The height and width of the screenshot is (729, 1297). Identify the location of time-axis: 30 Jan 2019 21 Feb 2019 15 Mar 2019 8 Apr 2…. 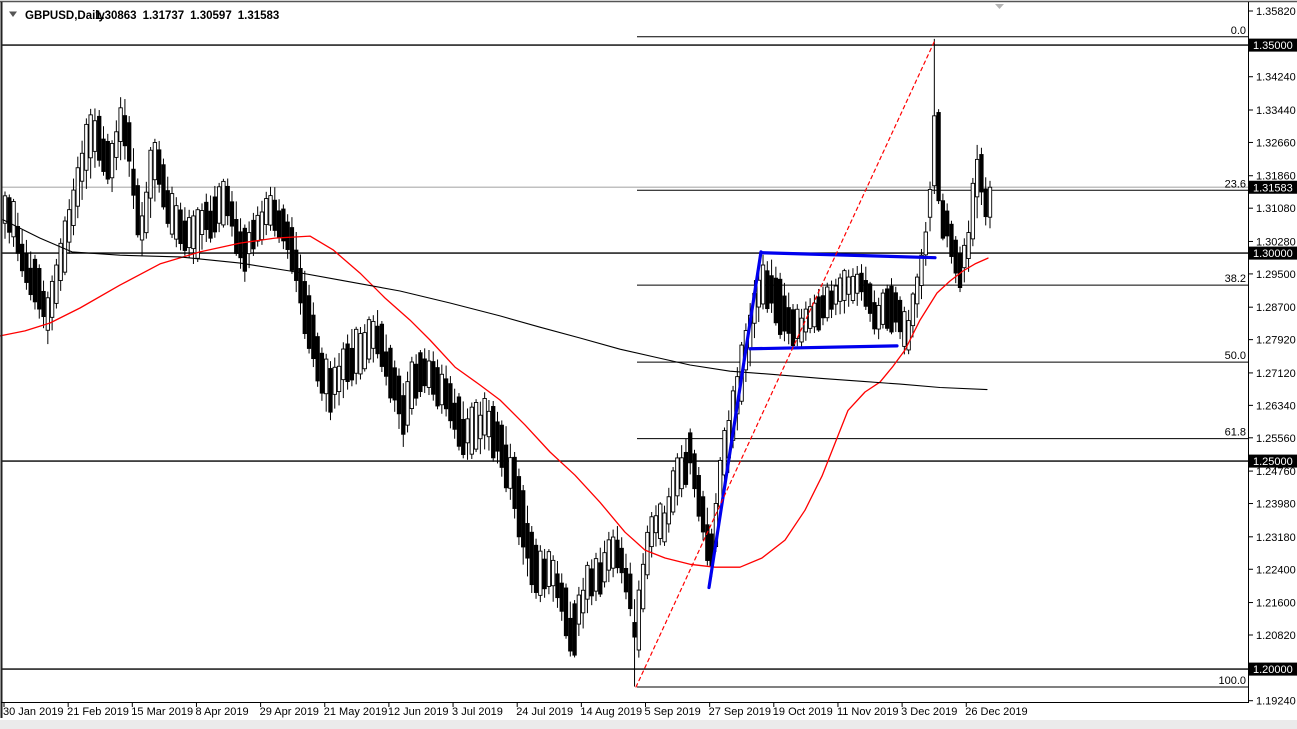
(515, 710).